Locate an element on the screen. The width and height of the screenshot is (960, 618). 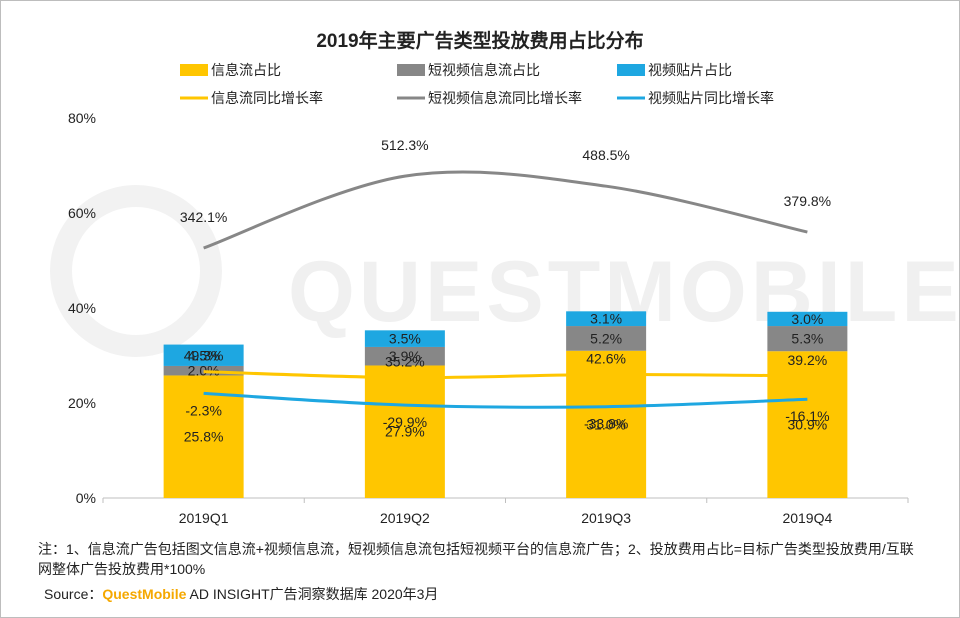
data-label-feed: 27.9% is located at coordinates (405, 432).